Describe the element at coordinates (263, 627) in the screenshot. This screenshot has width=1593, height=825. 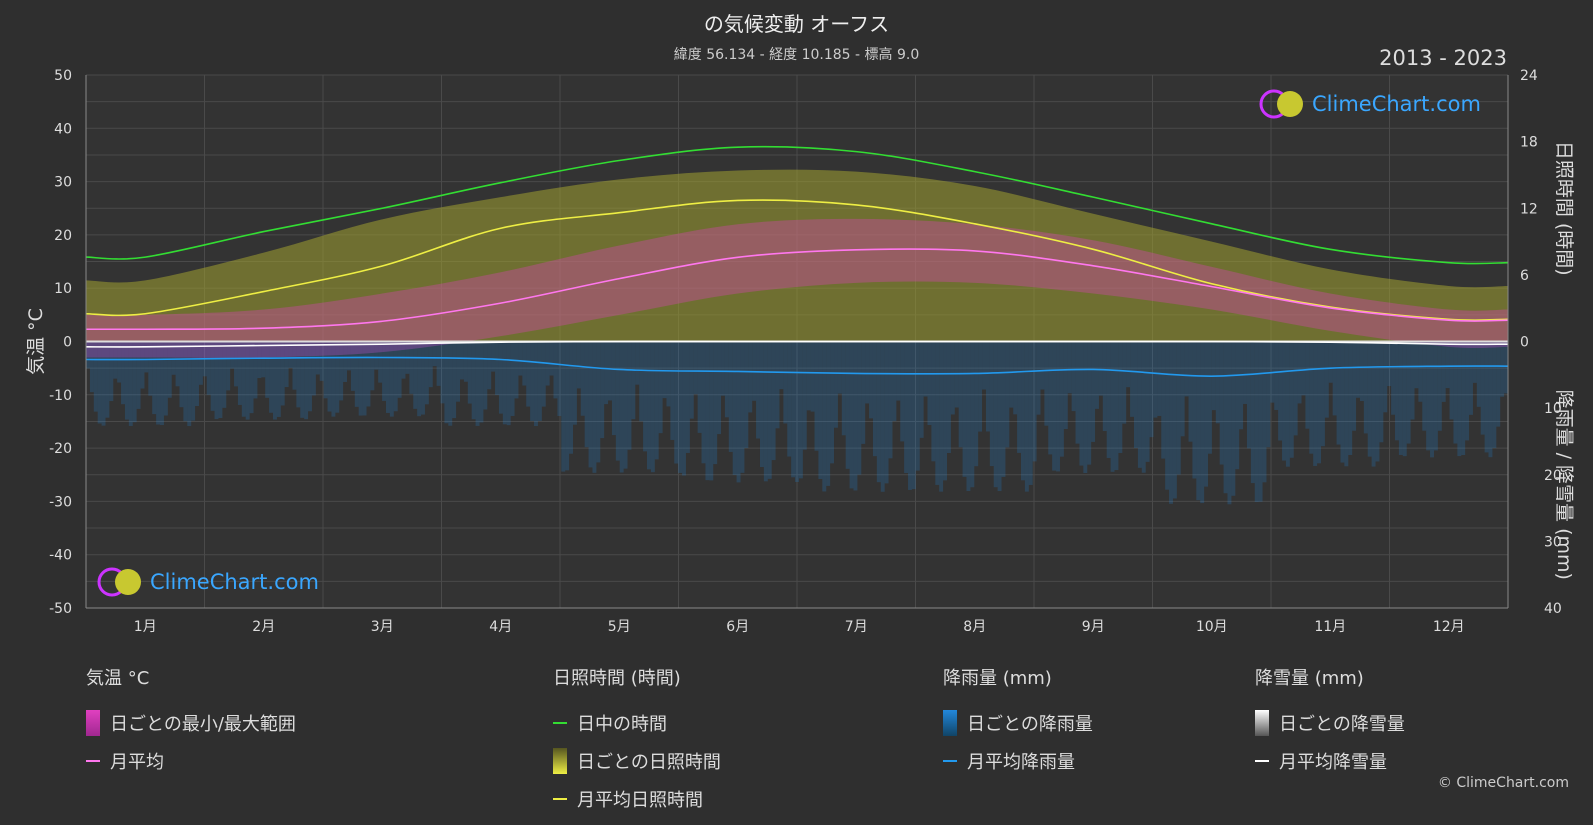
I see `x-tick-label: 2月` at that location.